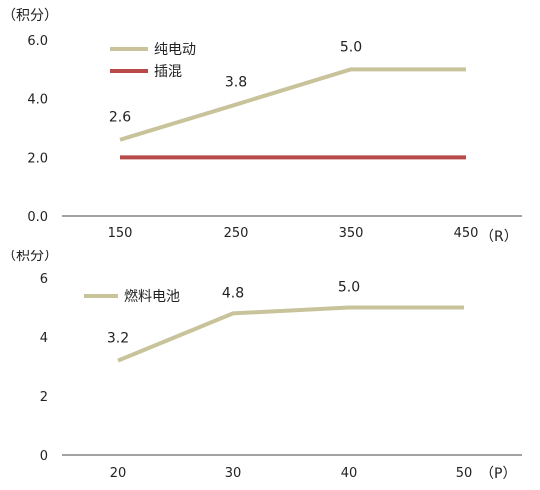  Describe the element at coordinates (118, 339) in the screenshot. I see `data-label: 3.2` at that location.